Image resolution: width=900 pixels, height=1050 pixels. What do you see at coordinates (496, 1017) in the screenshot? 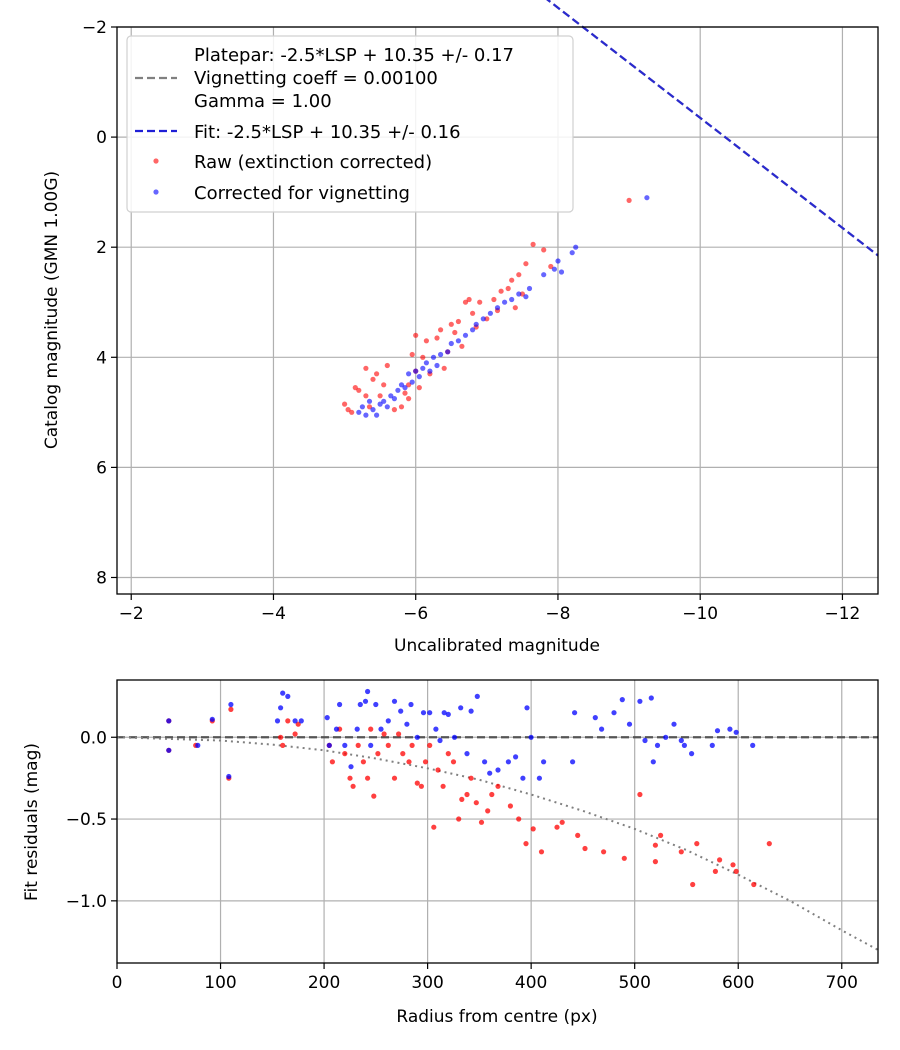
I see `residuals-x-axis-label: Radius from centre (px)` at bounding box center [496, 1017].